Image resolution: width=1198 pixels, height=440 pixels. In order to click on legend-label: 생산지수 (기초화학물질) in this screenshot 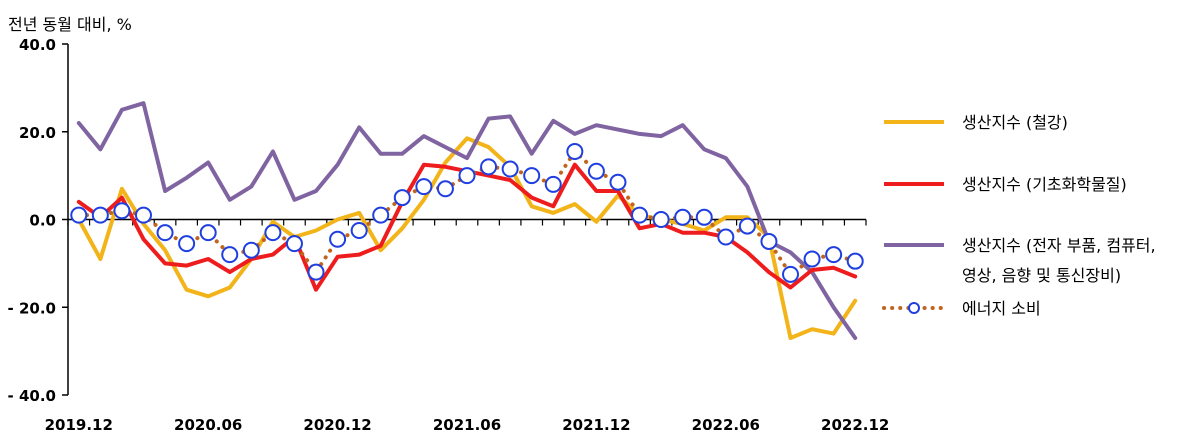, I will do `click(1044, 184)`.